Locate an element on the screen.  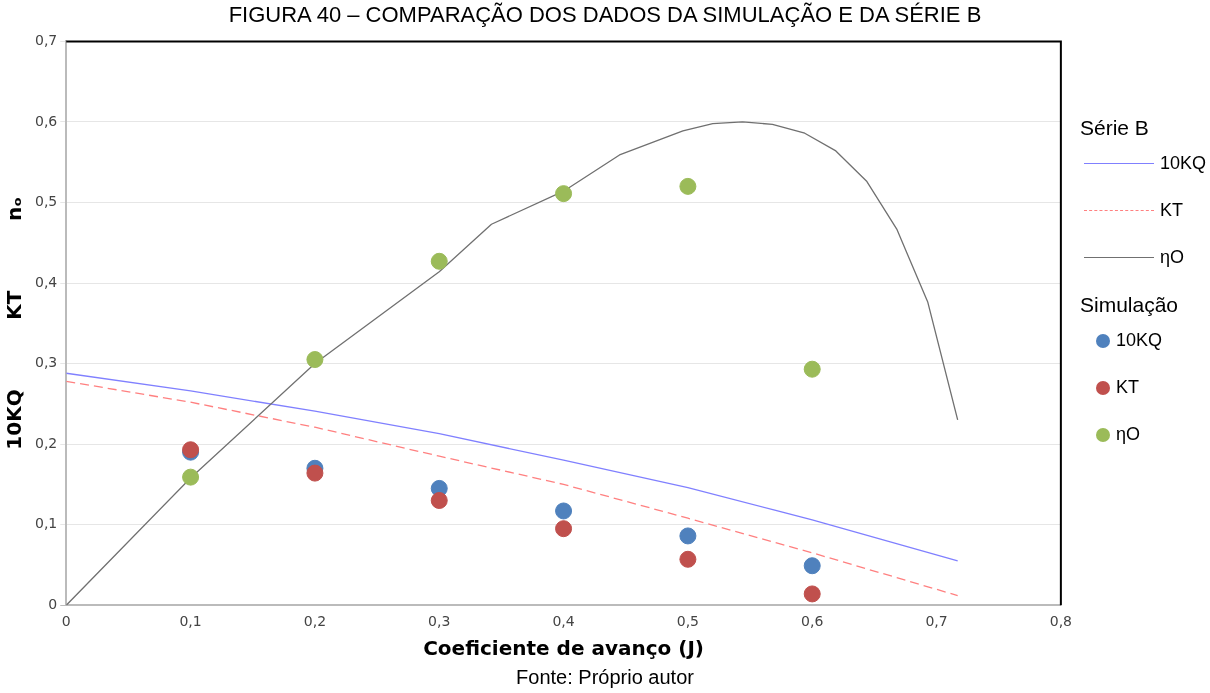
x-tick-label: 0,2 is located at coordinates (315, 621).